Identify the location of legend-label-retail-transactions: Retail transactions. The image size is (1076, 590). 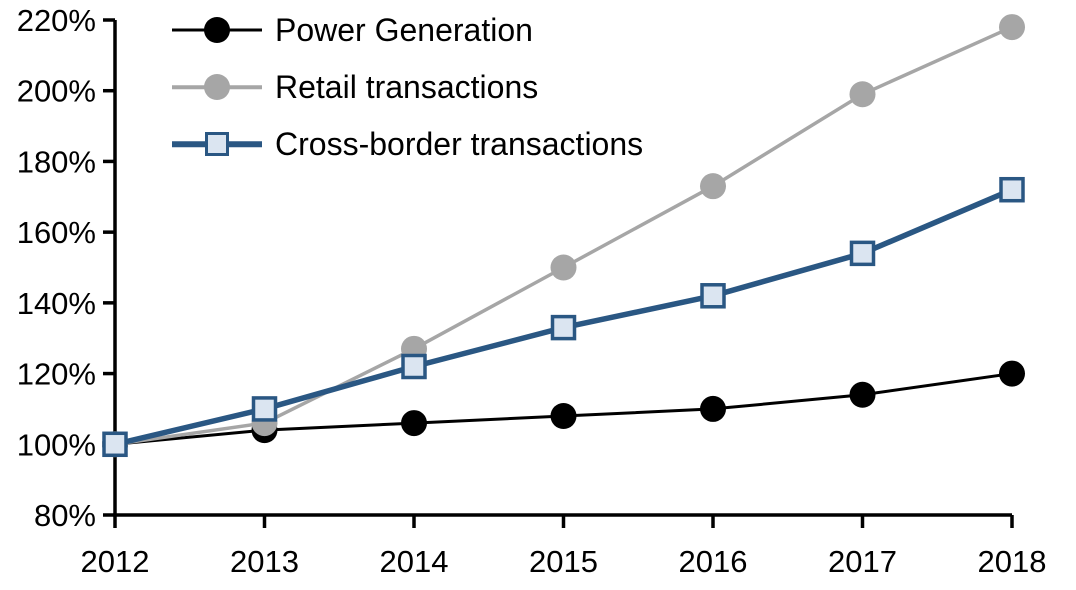
(407, 87).